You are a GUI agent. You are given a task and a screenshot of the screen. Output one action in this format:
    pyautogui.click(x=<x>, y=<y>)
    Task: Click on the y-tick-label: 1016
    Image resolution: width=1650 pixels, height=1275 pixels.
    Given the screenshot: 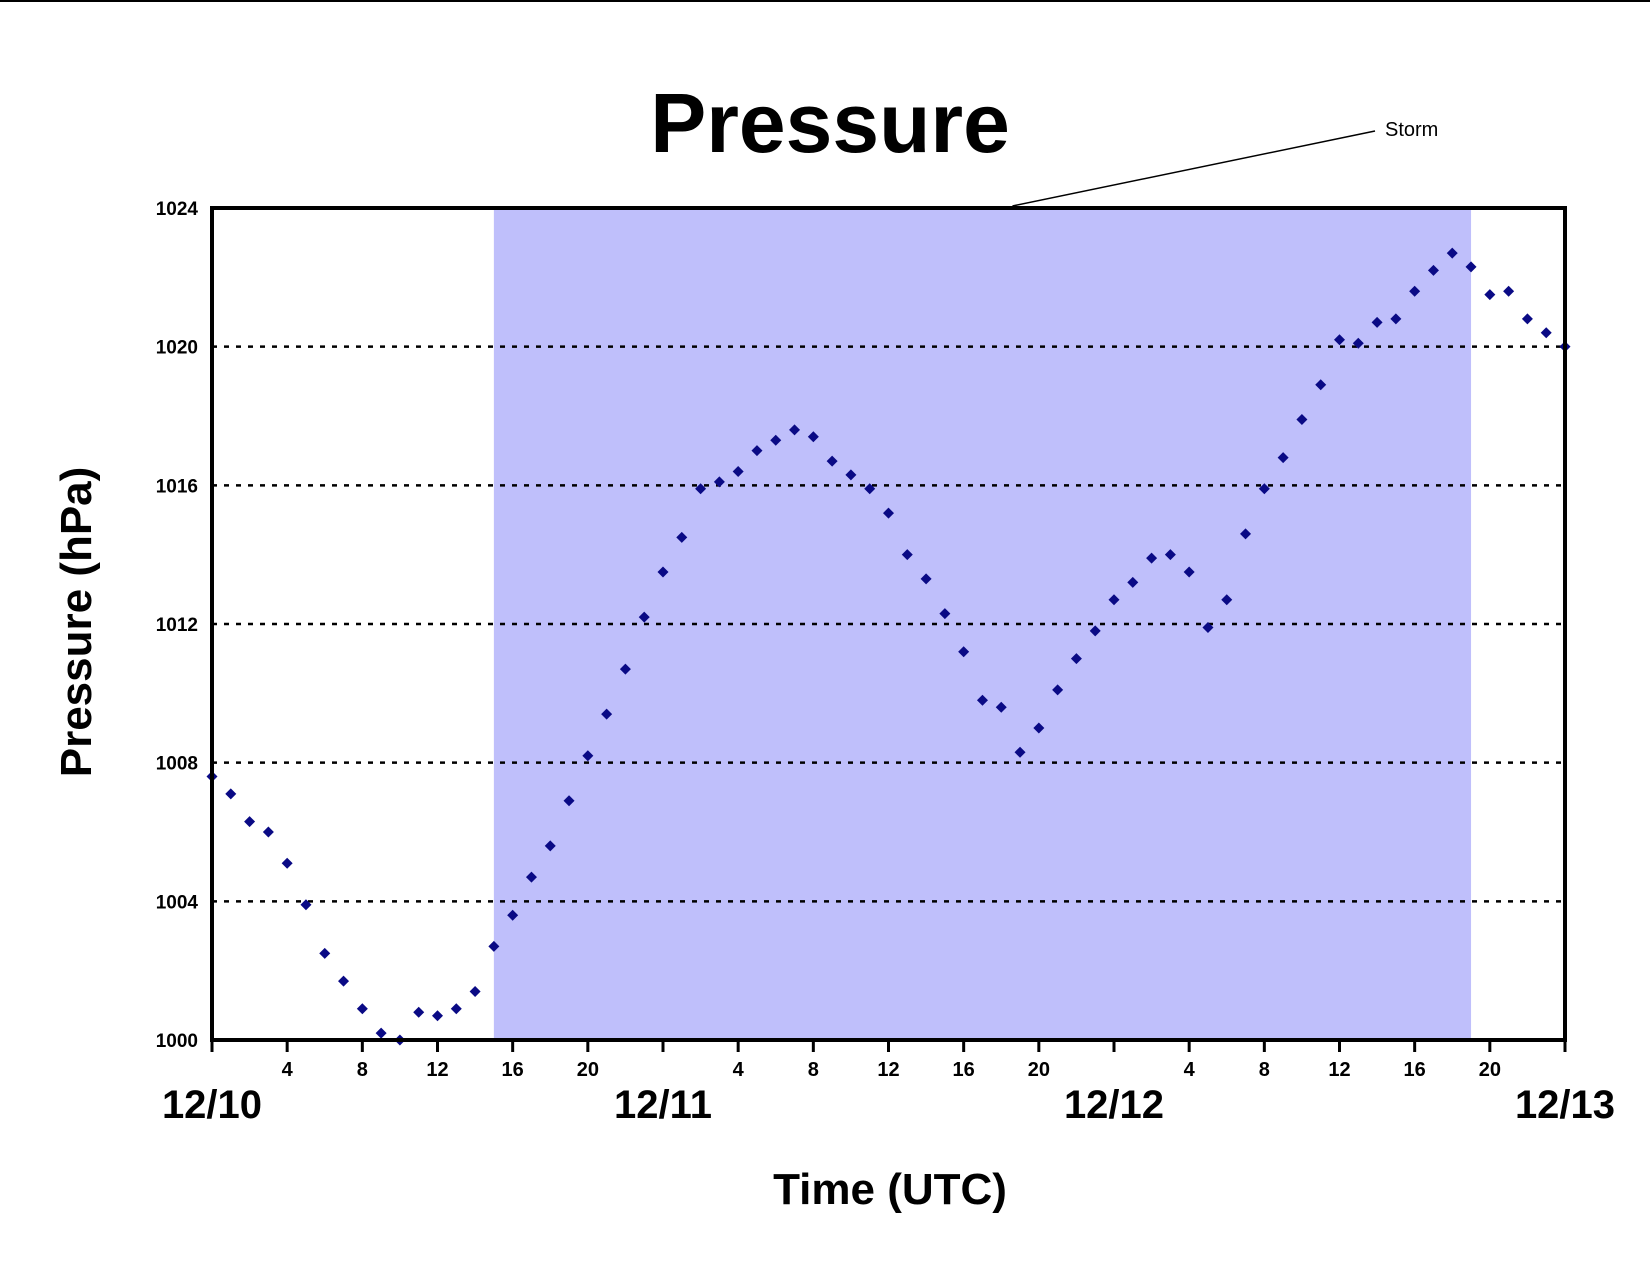 What is the action you would take?
    pyautogui.click(x=177, y=486)
    